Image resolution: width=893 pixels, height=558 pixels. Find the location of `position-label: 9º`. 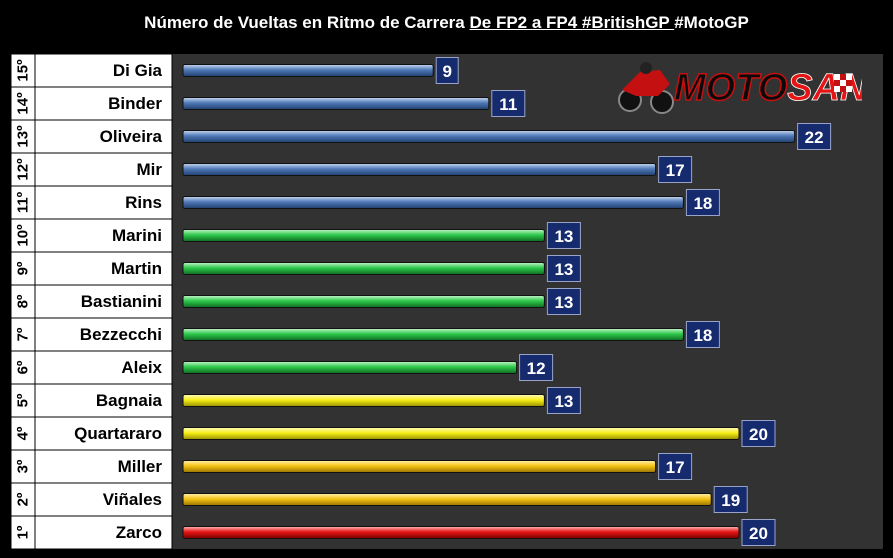

position-label: 9º is located at coordinates (23, 268).